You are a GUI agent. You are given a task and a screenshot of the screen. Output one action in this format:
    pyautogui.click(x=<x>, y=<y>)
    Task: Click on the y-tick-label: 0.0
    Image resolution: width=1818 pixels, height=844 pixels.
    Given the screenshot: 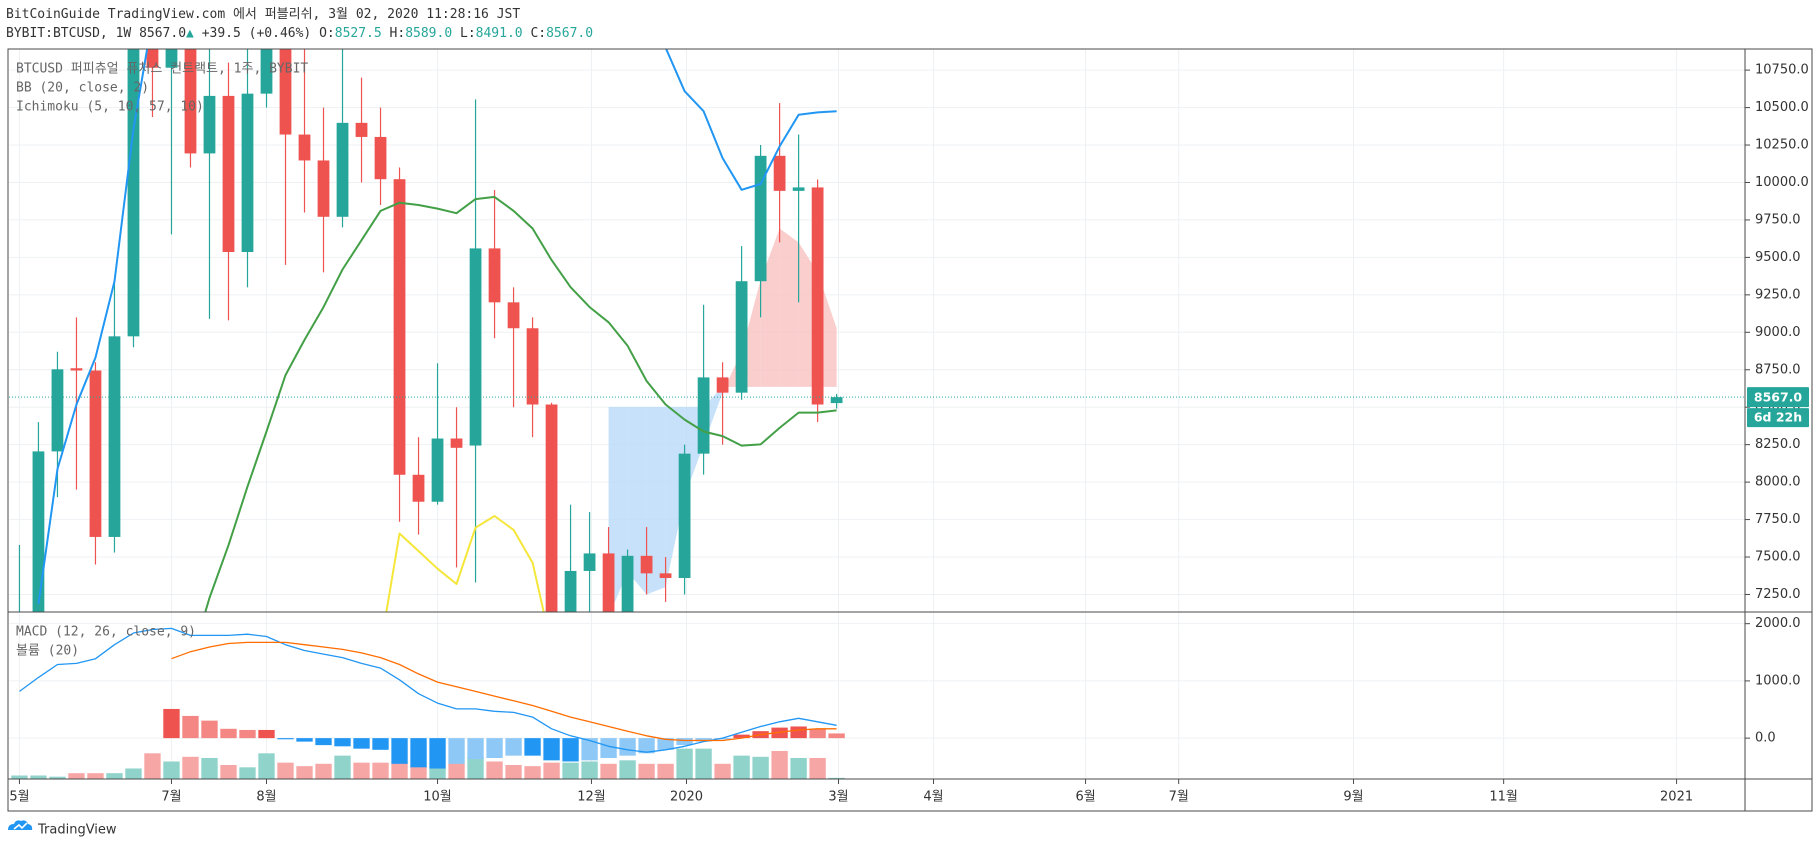 What is the action you would take?
    pyautogui.click(x=1765, y=738)
    